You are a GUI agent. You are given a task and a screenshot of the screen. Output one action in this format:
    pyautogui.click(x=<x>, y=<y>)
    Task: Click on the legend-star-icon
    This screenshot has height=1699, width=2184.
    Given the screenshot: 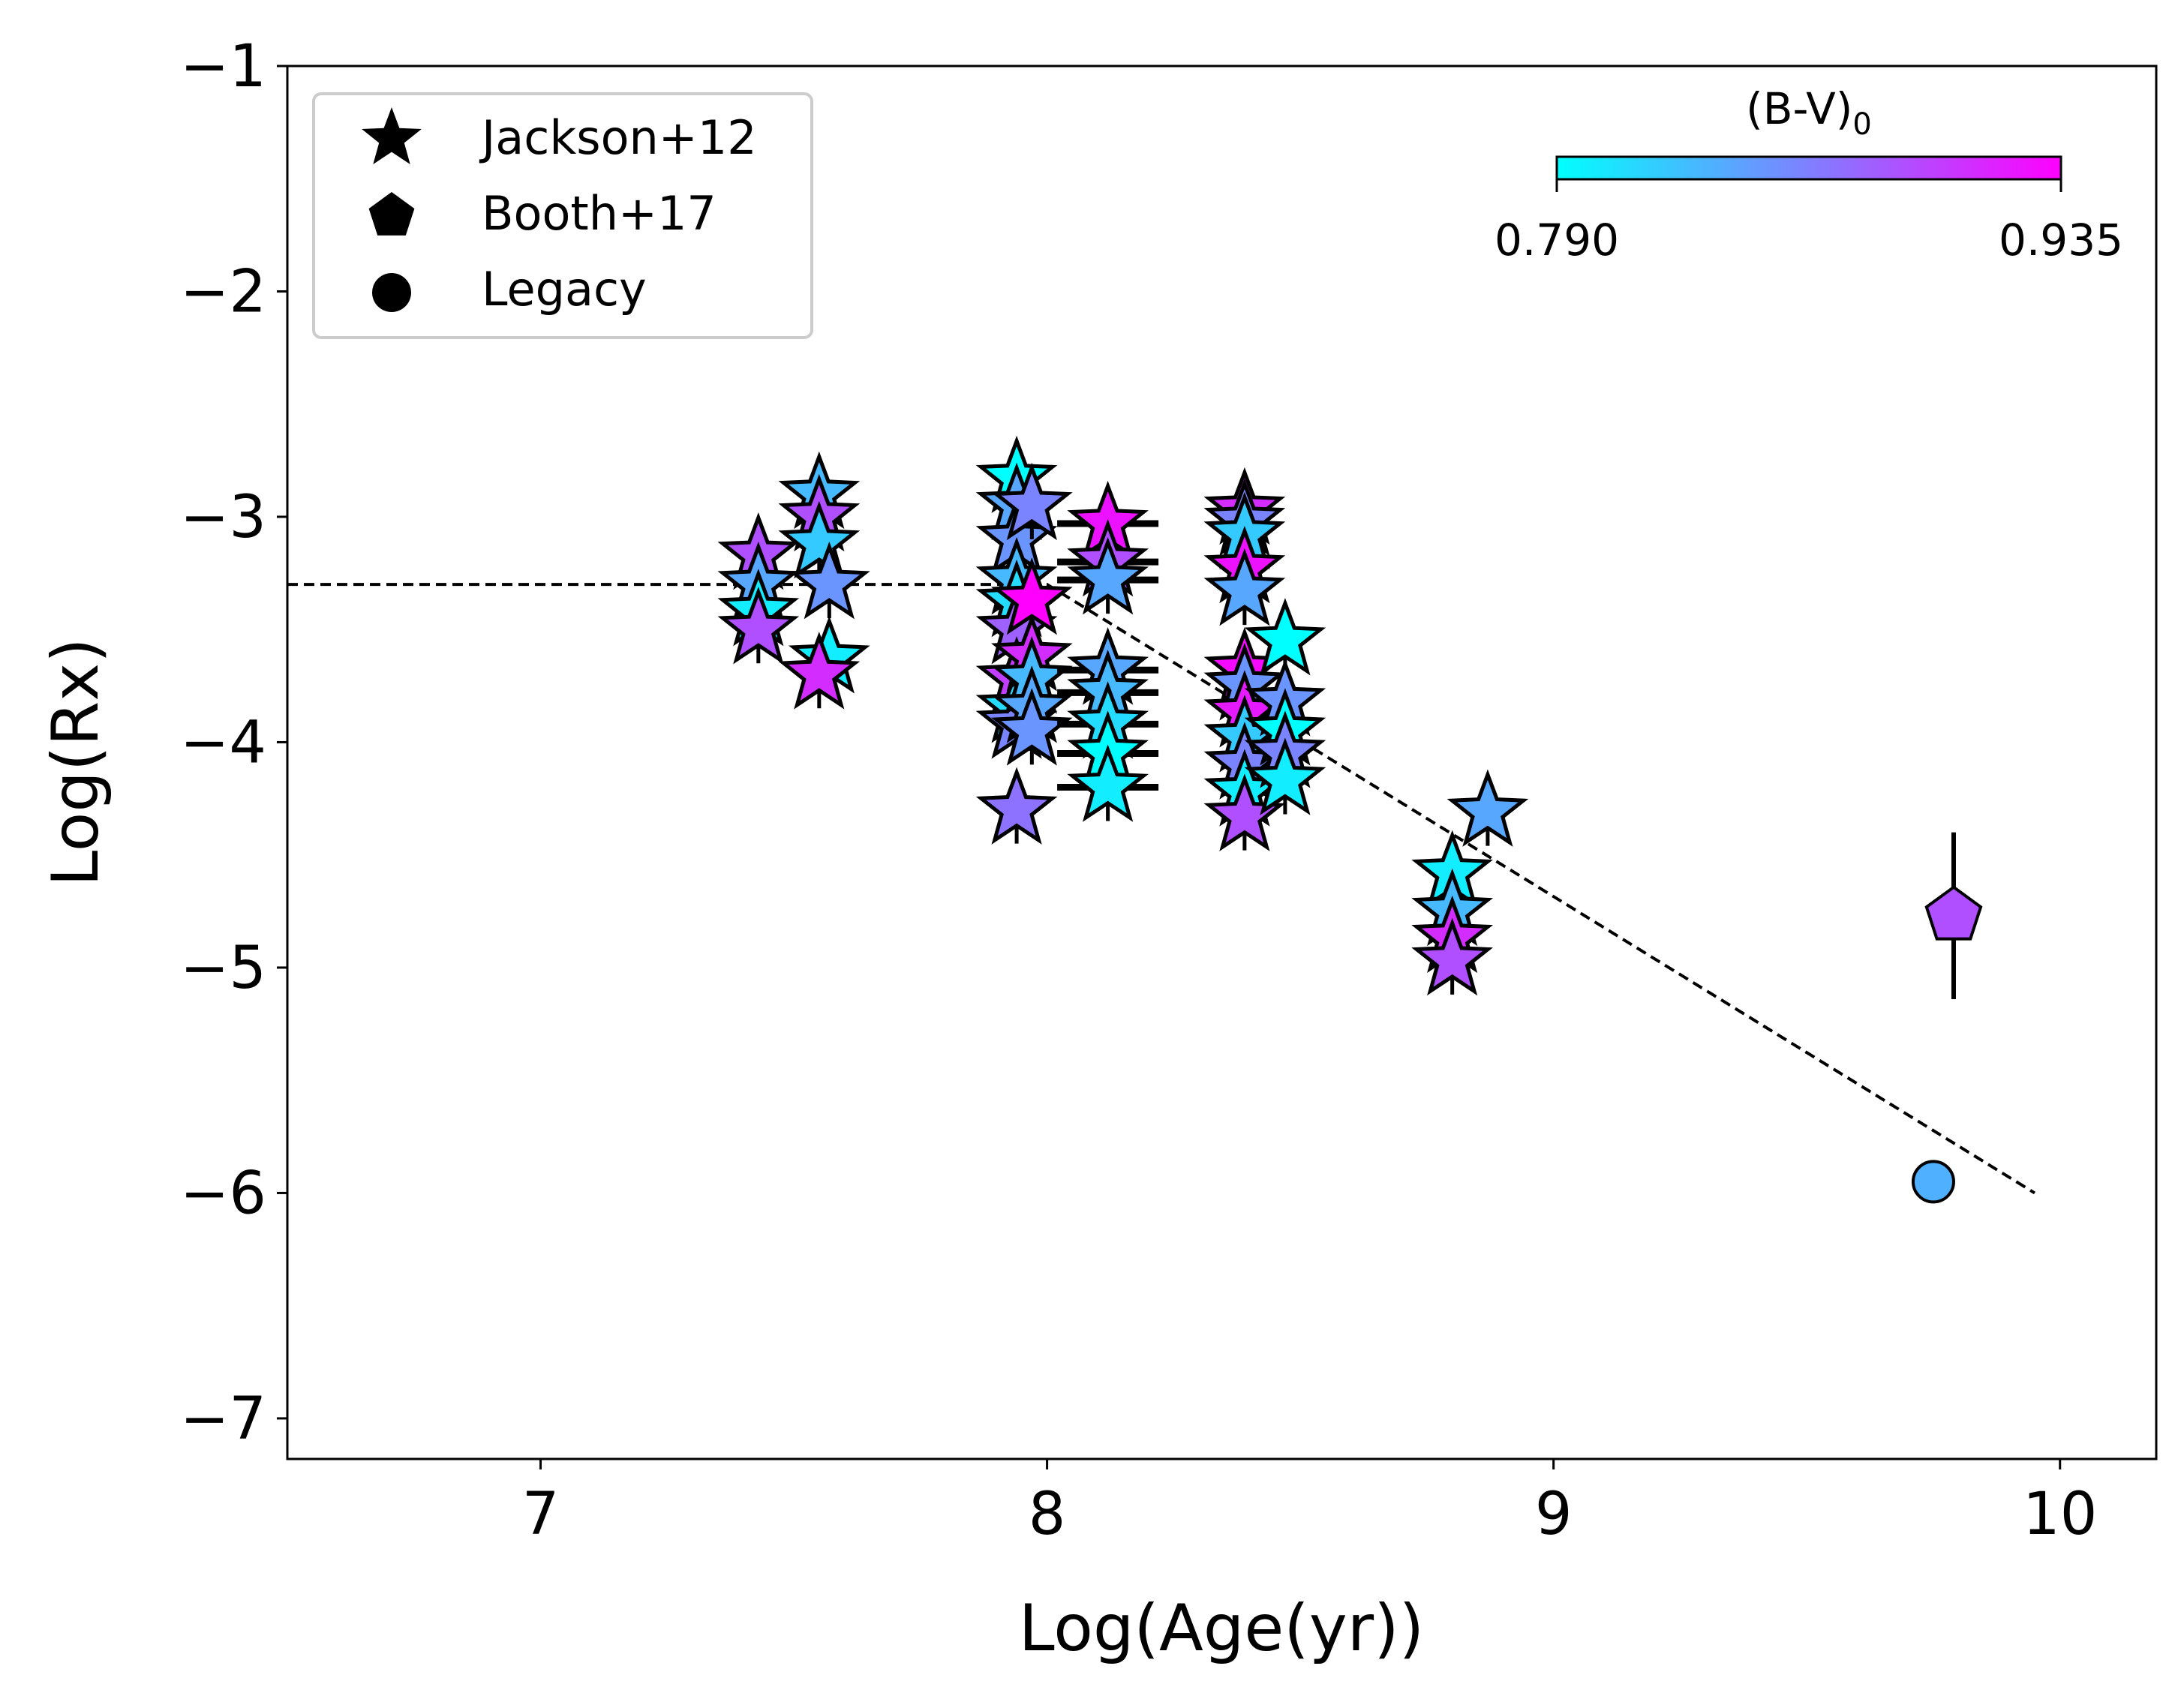 What is the action you would take?
    pyautogui.click(x=392, y=135)
    